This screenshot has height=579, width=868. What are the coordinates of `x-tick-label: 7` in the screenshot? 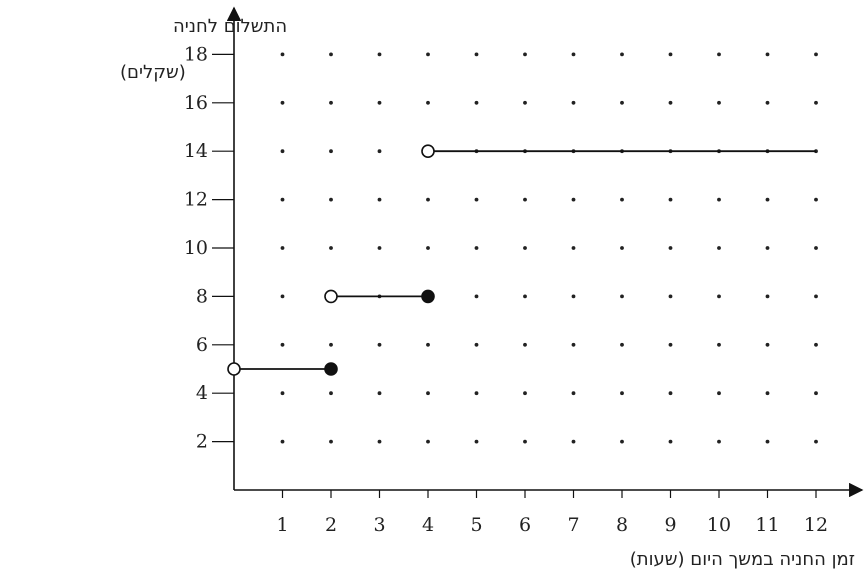 It's located at (573, 525).